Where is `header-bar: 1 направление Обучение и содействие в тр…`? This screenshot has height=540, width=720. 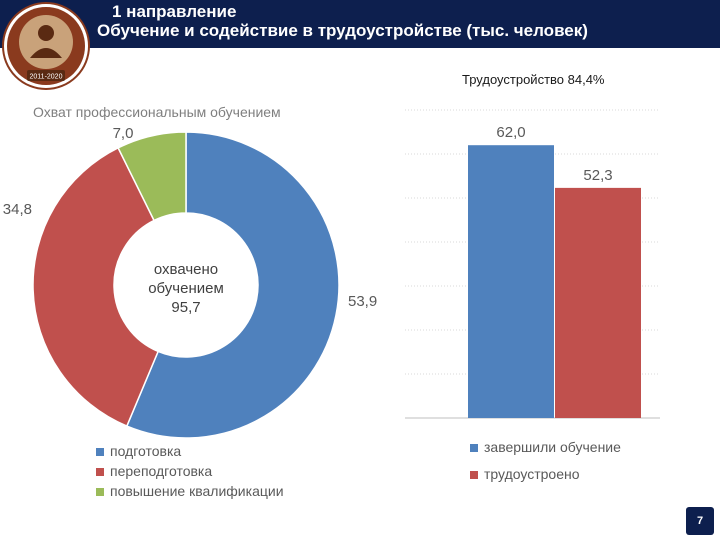
header-bar: 1 направление Обучение и содействие в тр… is located at coordinates (360, 24).